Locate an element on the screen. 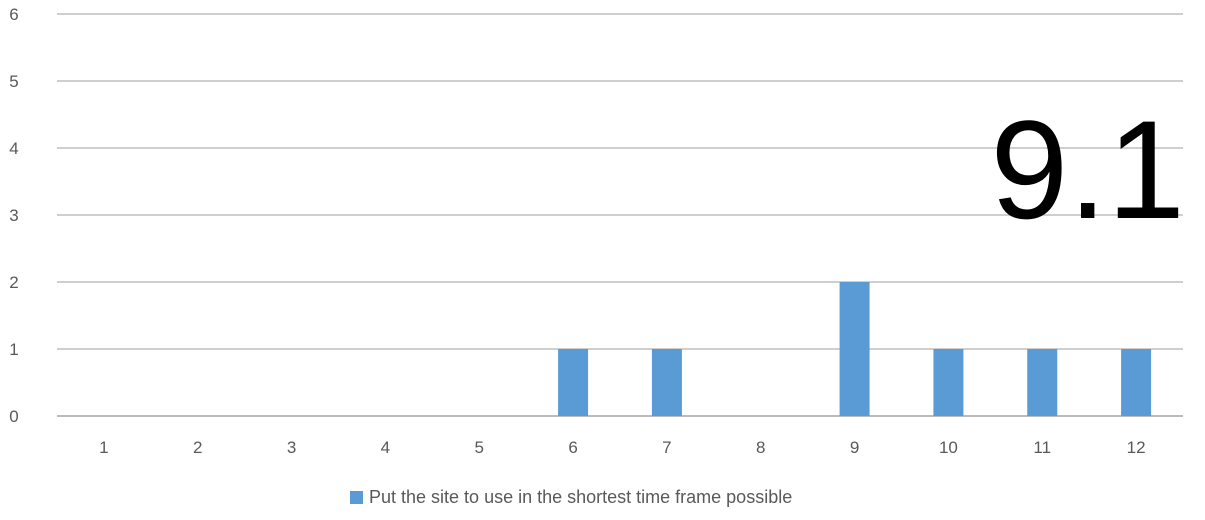 This screenshot has height=520, width=1205. y-tick-label: 5 is located at coordinates (13, 81).